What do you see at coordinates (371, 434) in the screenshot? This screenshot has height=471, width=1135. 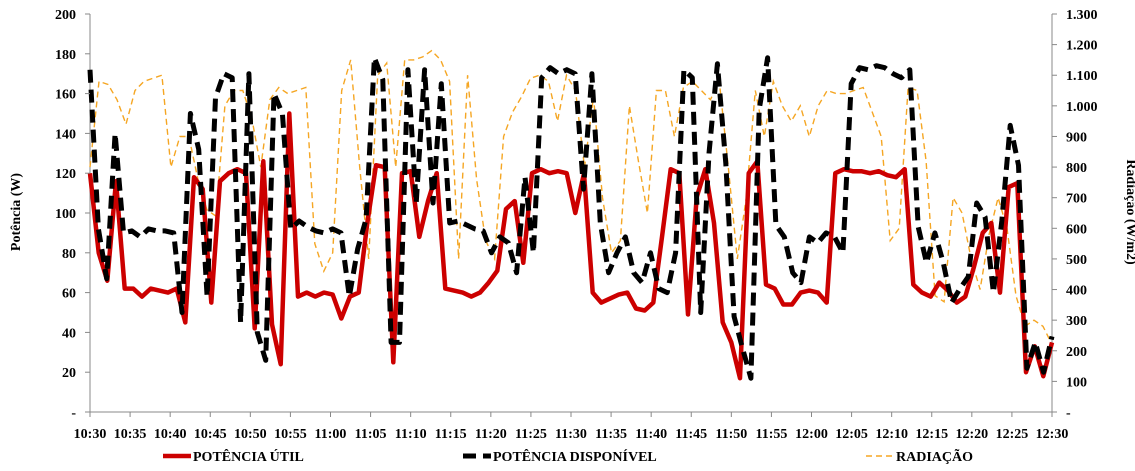 I see `x-tick-label: 11:05` at bounding box center [371, 434].